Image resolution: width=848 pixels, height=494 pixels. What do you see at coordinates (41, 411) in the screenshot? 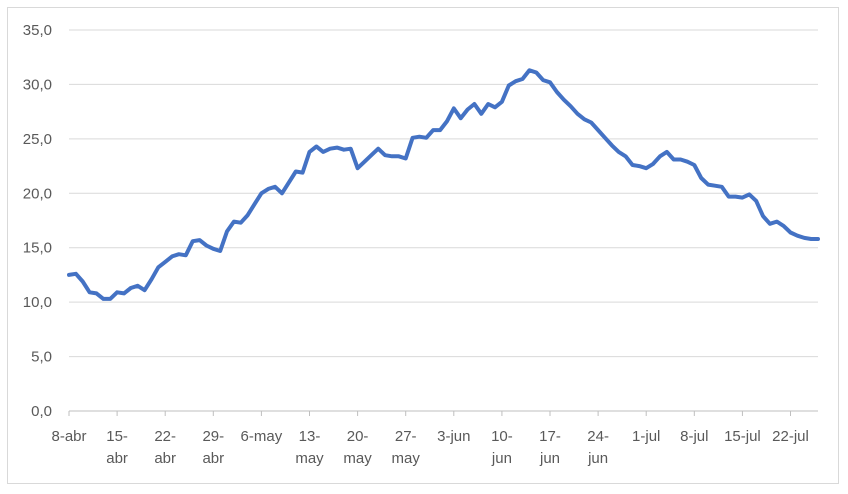
I see `y-tick-label: 0,0` at bounding box center [41, 411].